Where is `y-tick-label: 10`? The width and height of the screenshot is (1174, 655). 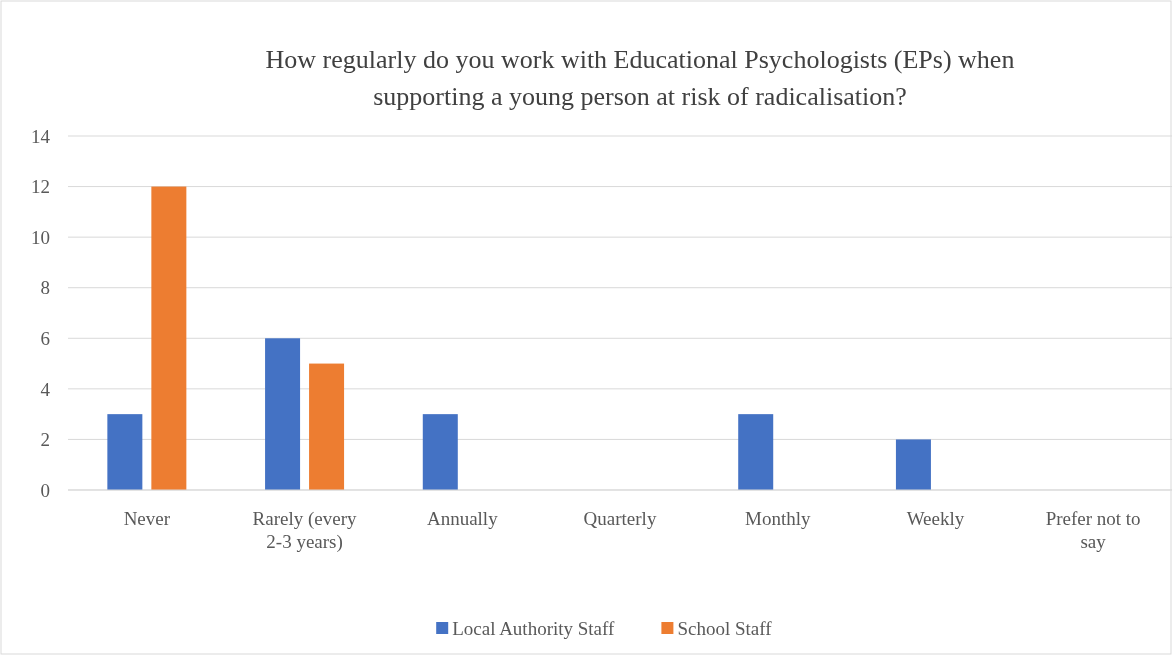 y-tick-label: 10 is located at coordinates (40, 237).